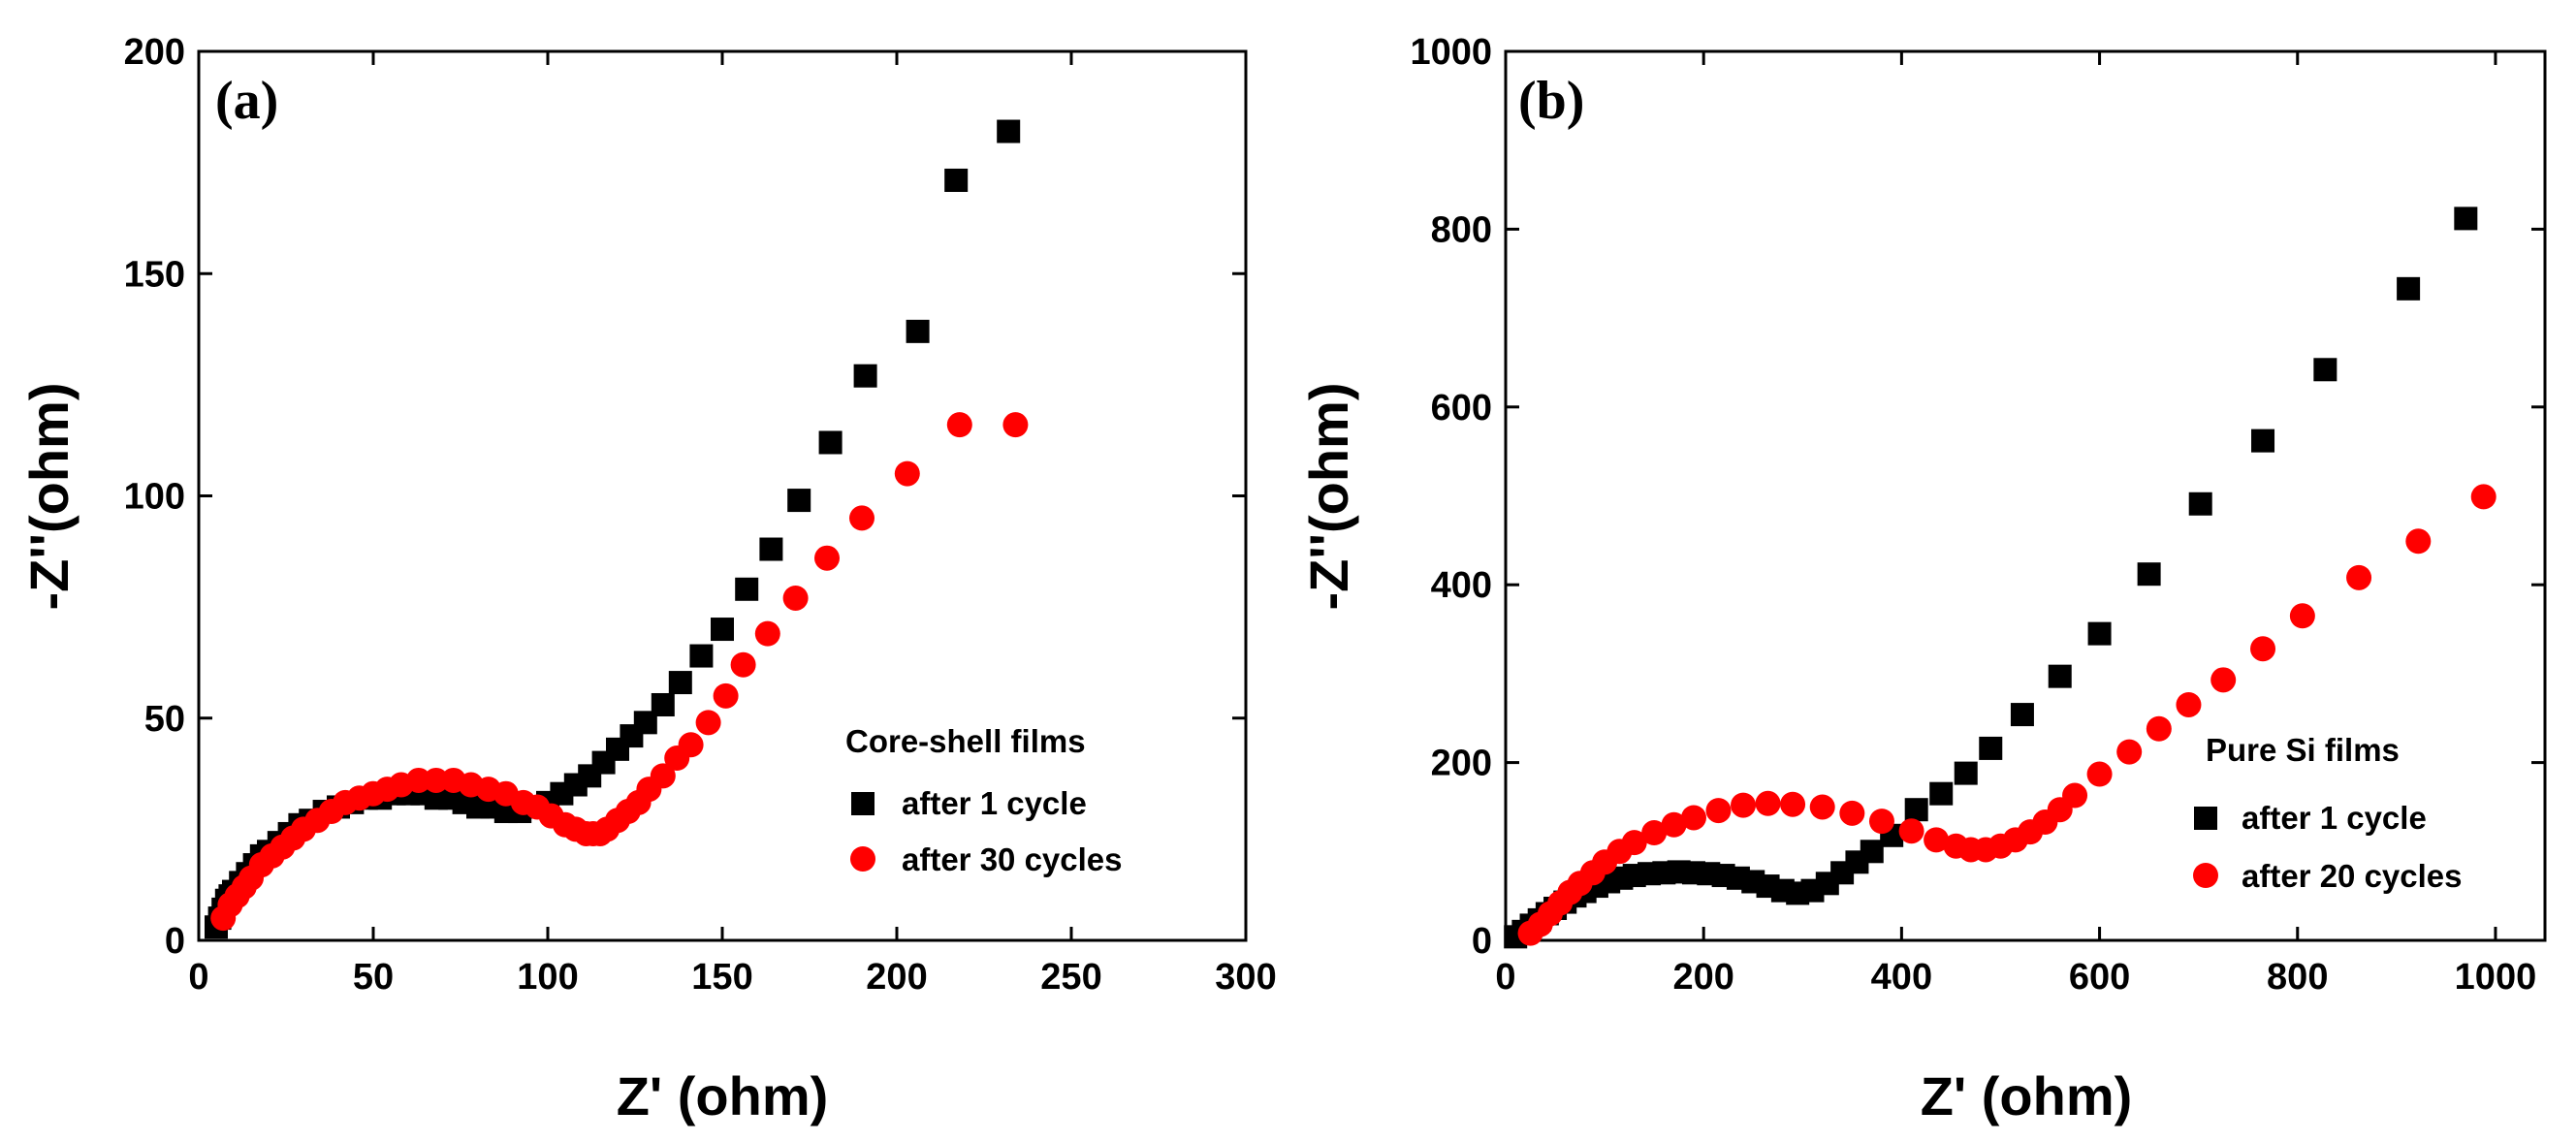  Describe the element at coordinates (164, 720) in the screenshot. I see `y-tick-label: 50` at that location.